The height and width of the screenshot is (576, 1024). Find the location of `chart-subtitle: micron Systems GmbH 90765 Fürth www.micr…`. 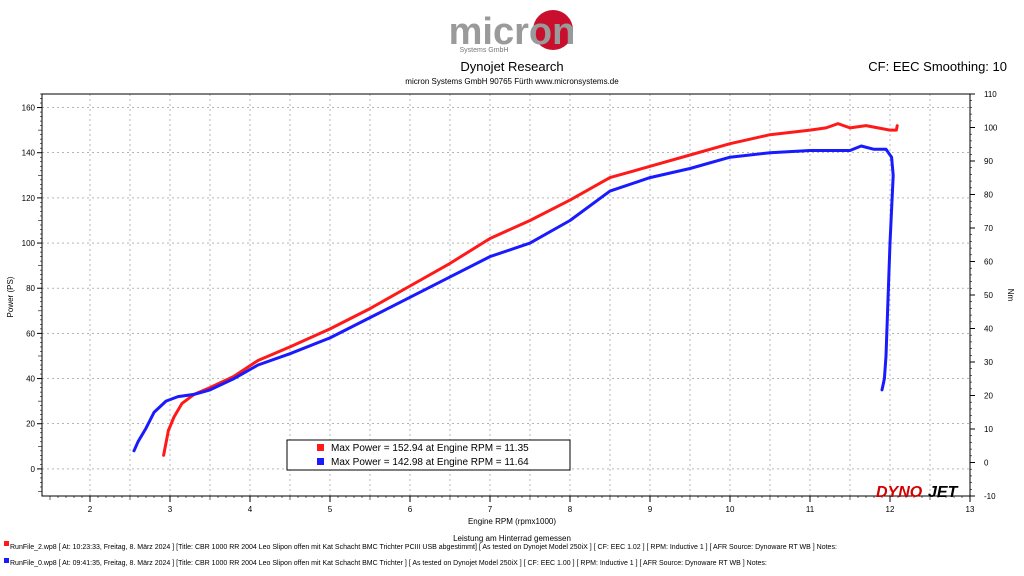

chart-subtitle: micron Systems GmbH 90765 Fürth www.micr… is located at coordinates (512, 81).